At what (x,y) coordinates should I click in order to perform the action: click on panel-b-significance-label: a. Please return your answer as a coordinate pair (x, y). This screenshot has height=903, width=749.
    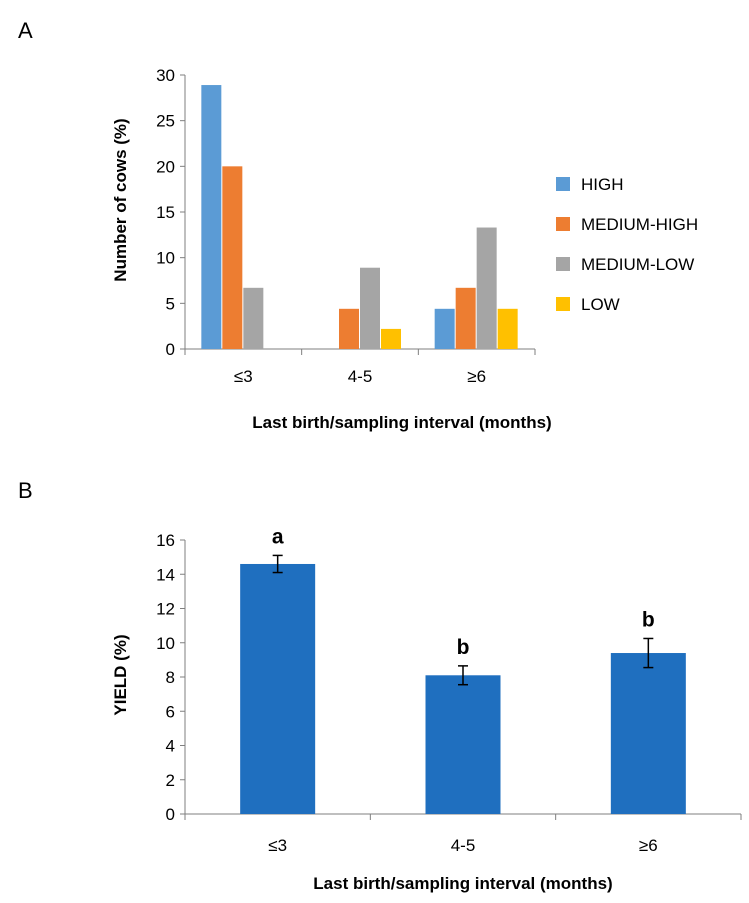
    Looking at the image, I should click on (278, 536).